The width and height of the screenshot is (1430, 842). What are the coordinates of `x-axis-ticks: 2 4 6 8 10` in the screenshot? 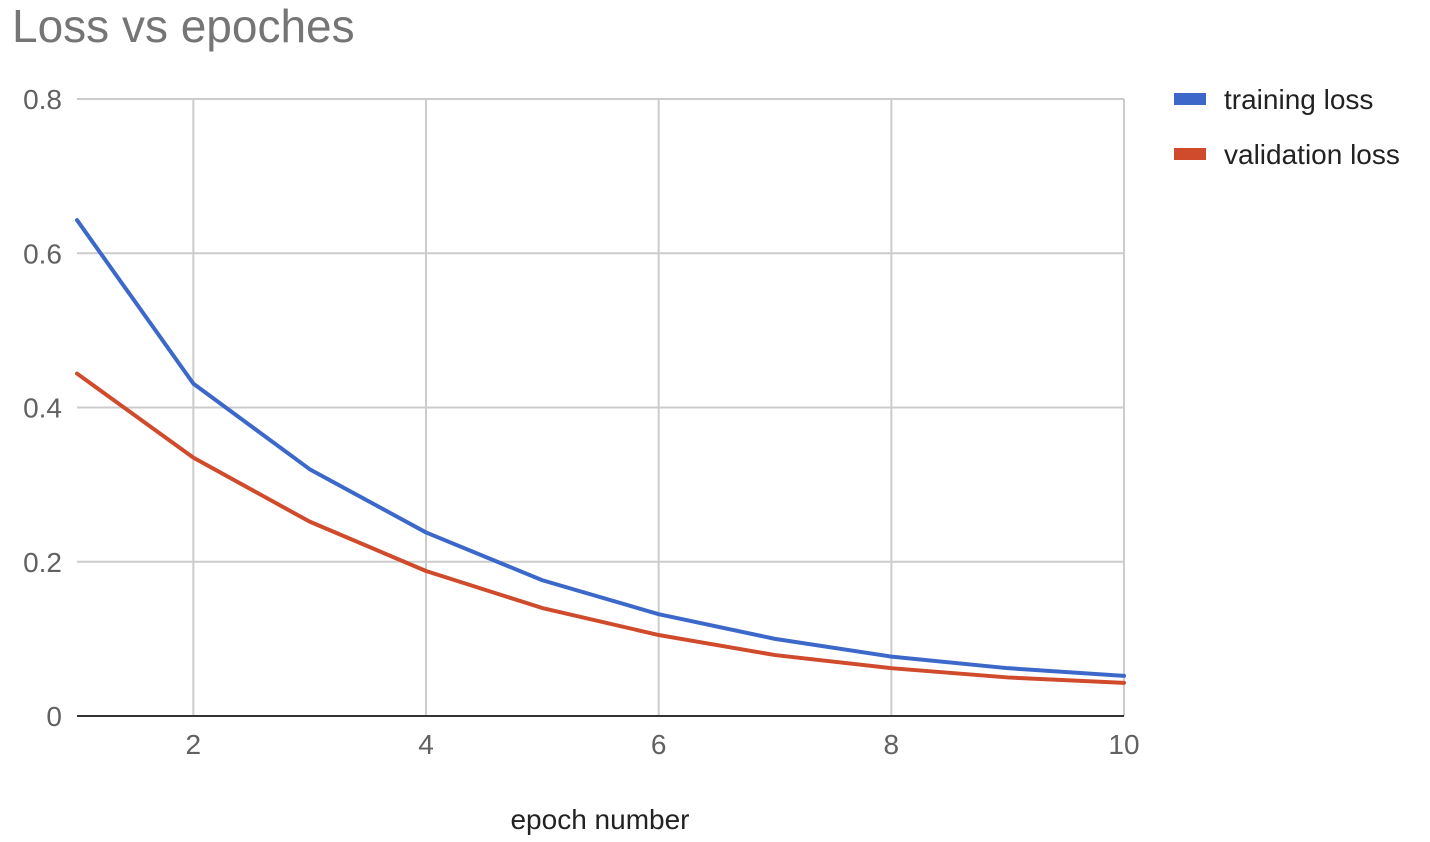 It's located at (663, 744).